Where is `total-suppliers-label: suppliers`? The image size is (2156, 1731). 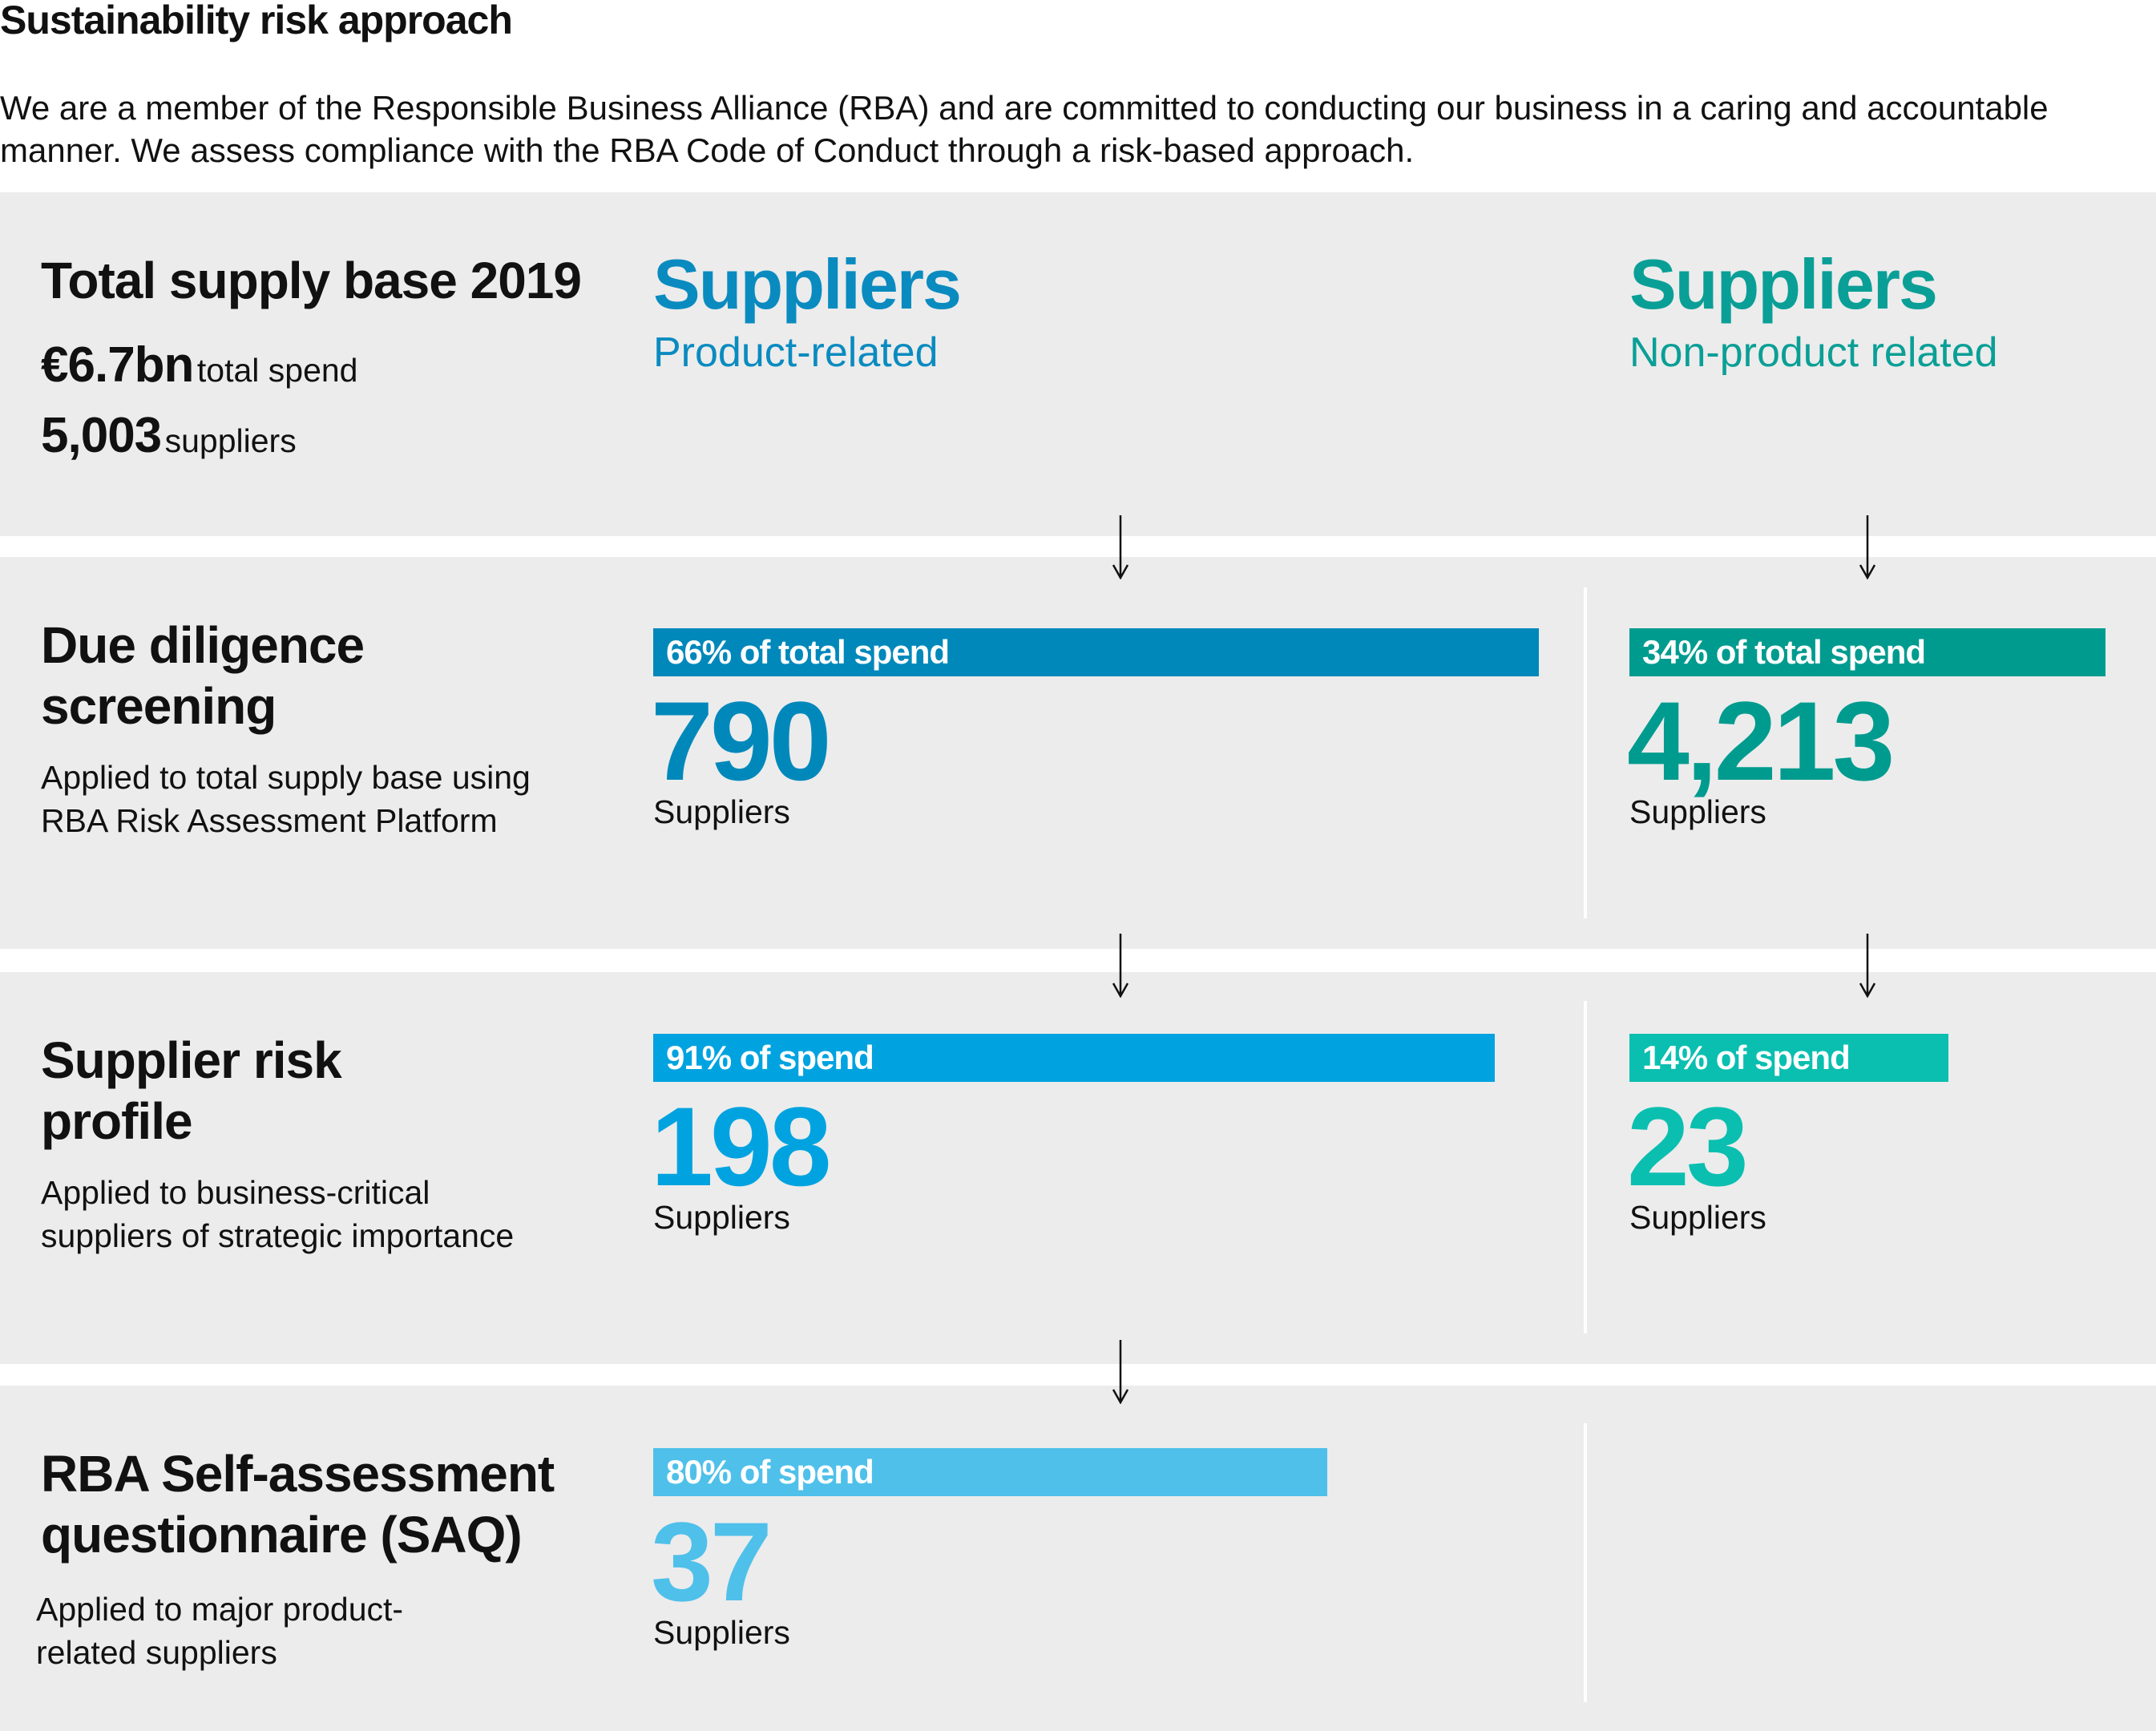
total-suppliers-label: suppliers is located at coordinates (230, 440).